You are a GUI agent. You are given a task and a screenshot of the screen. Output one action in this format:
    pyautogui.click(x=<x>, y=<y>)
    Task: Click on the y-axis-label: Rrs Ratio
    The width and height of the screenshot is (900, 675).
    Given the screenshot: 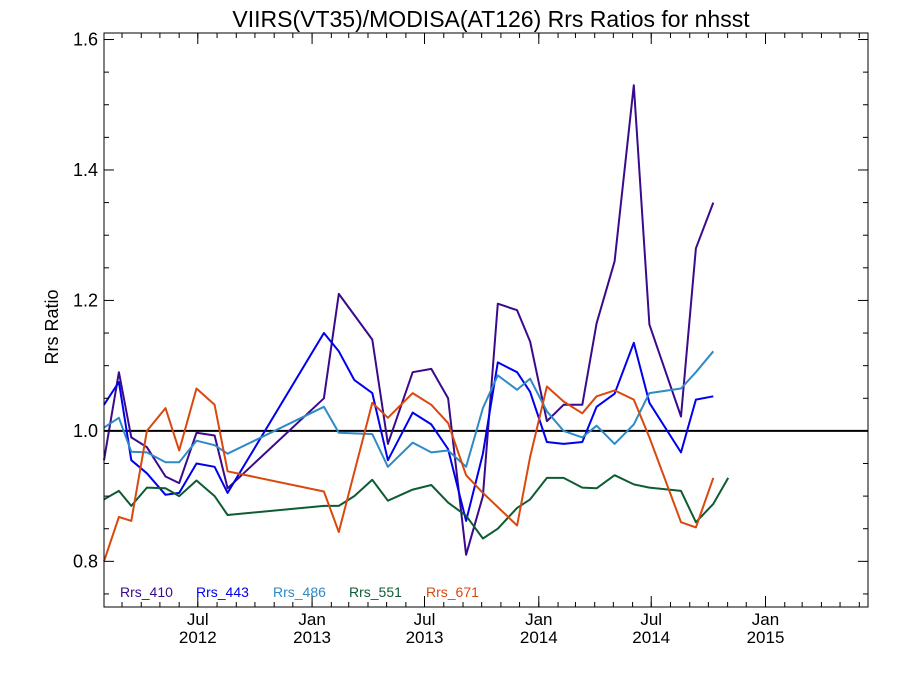 What is the action you would take?
    pyautogui.click(x=52, y=326)
    